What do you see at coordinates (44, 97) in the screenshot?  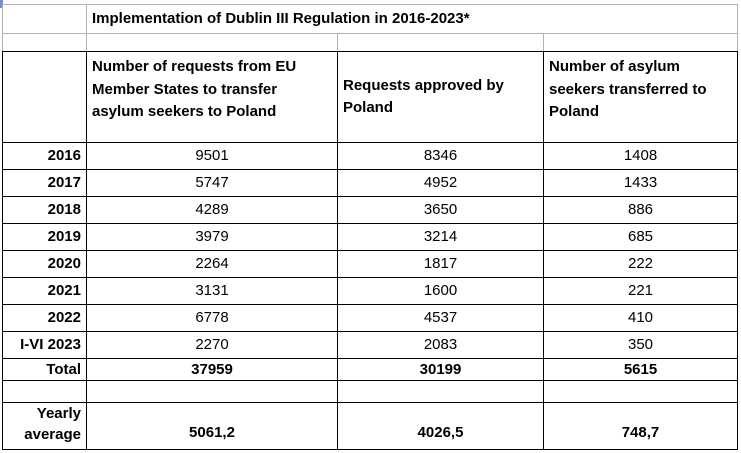 I see `row-label-header-cell` at bounding box center [44, 97].